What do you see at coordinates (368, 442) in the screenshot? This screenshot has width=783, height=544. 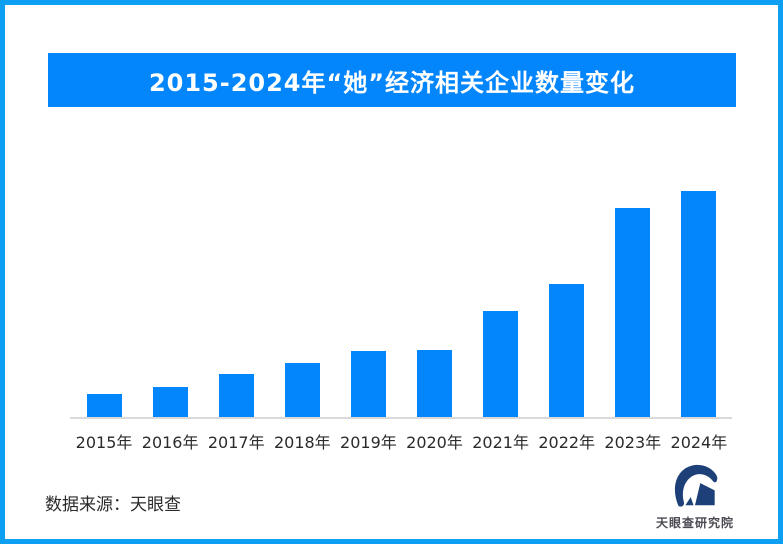 I see `x-tick-label: 2019年` at bounding box center [368, 442].